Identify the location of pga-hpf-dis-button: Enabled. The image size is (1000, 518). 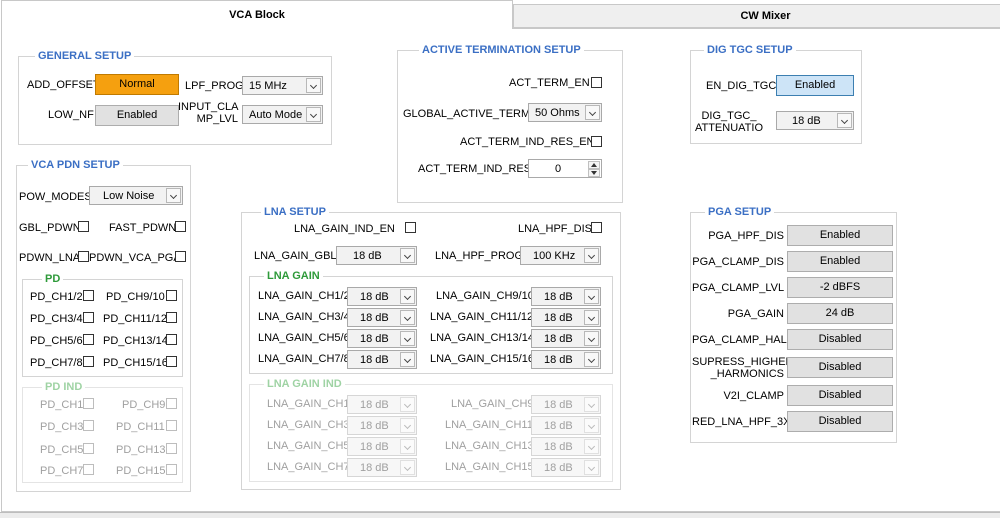
(840, 235).